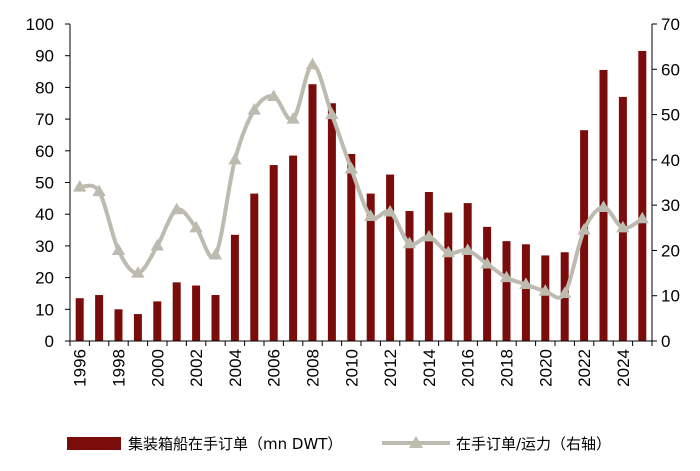 The height and width of the screenshot is (471, 700). Describe the element at coordinates (390, 368) in the screenshot. I see `x-tick-label: 2012` at that location.